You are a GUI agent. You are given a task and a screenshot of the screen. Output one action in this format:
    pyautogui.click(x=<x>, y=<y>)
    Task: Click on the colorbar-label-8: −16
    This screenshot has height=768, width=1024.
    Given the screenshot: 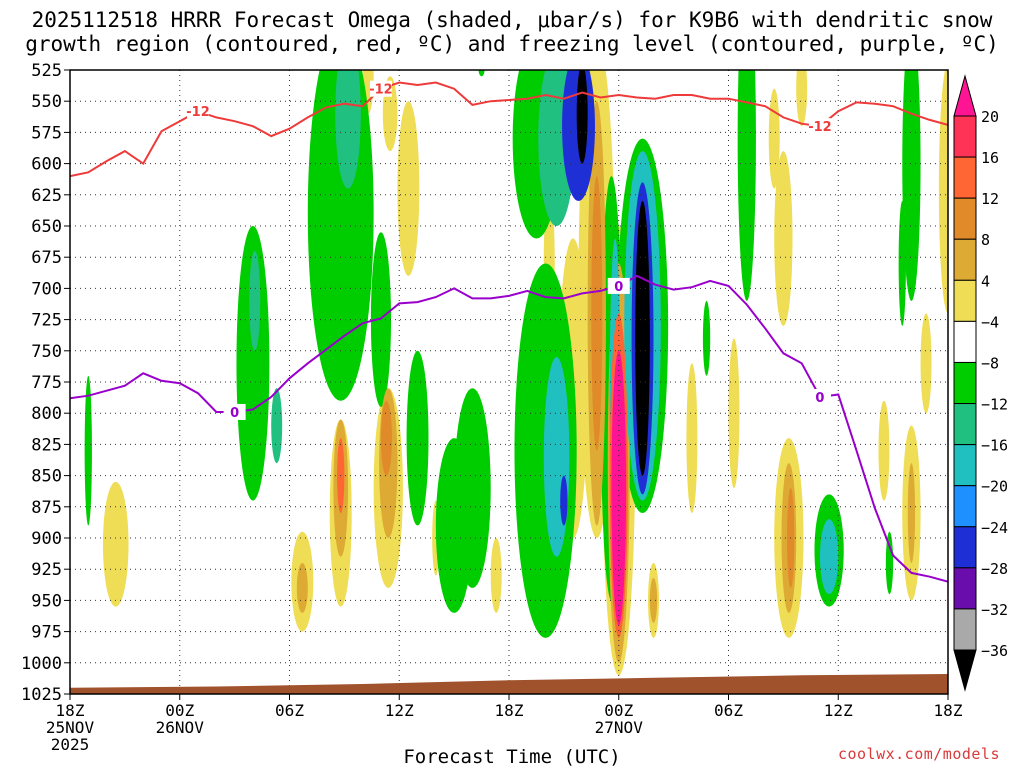 What is the action you would take?
    pyautogui.click(x=994, y=446)
    